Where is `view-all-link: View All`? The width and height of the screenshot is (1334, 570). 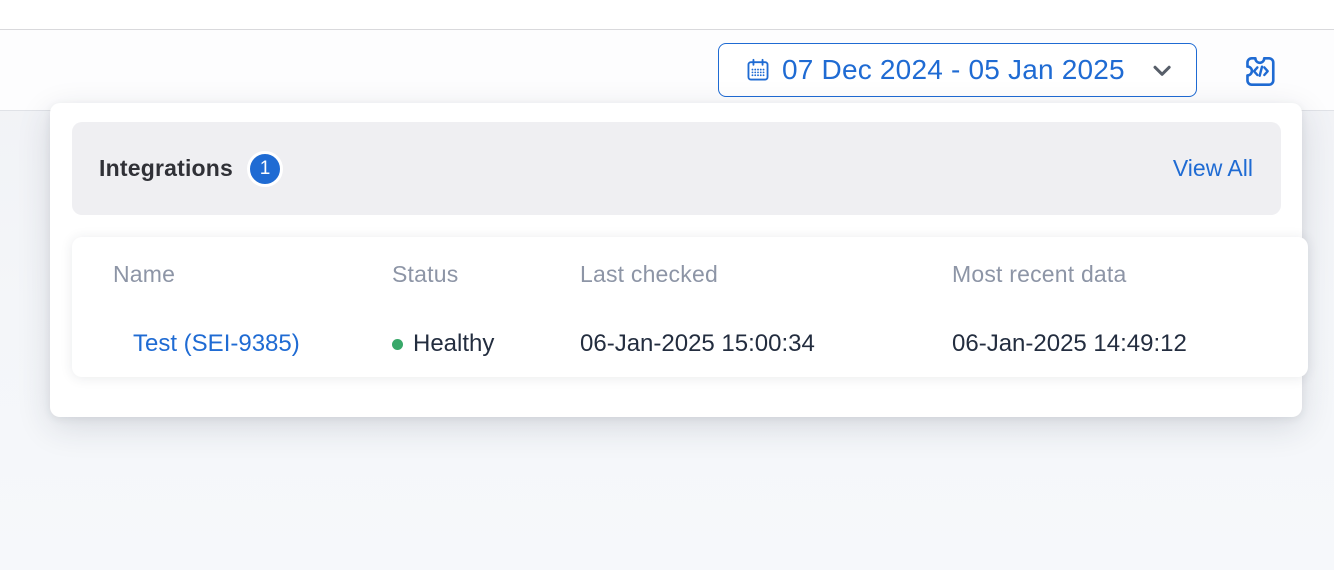
view-all-link: View All is located at coordinates (1212, 168).